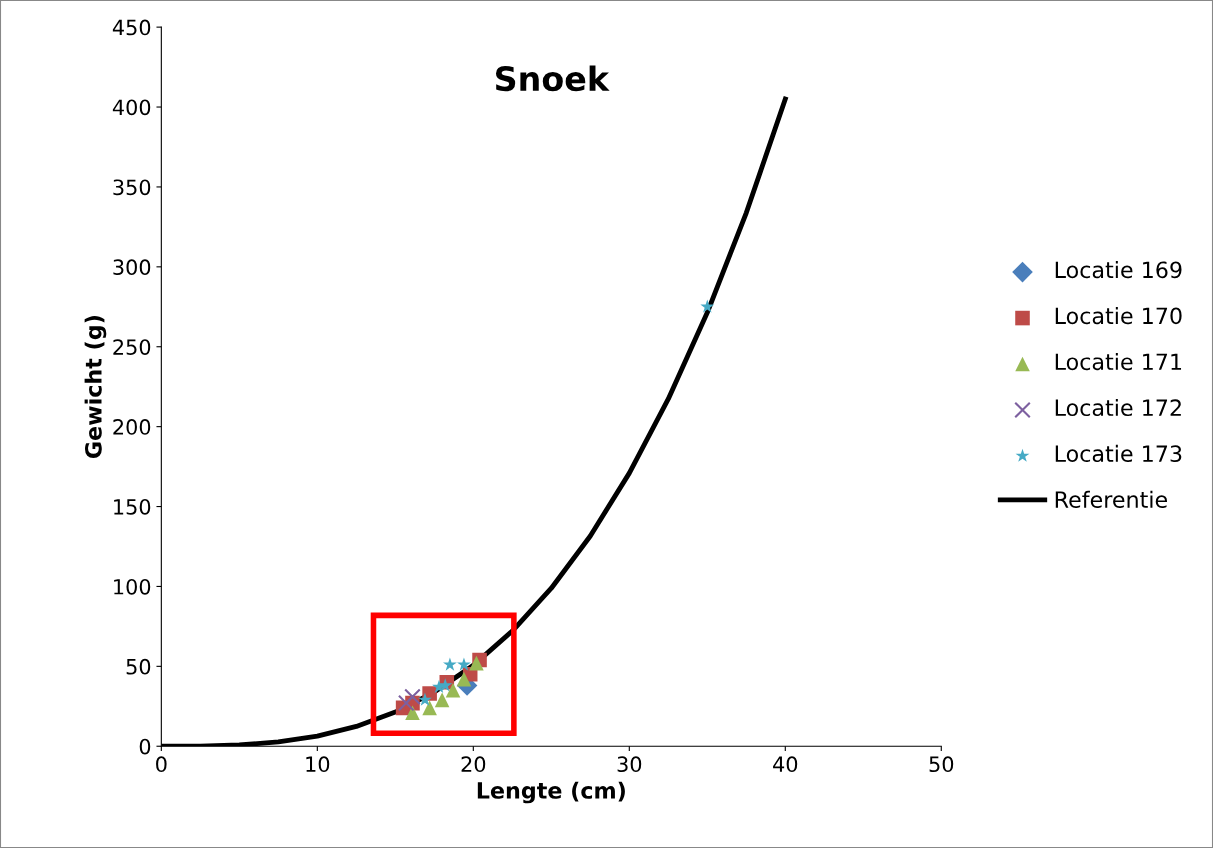 This screenshot has height=848, width=1213. Describe the element at coordinates (552, 78) in the screenshot. I see `text: Snoek` at that location.